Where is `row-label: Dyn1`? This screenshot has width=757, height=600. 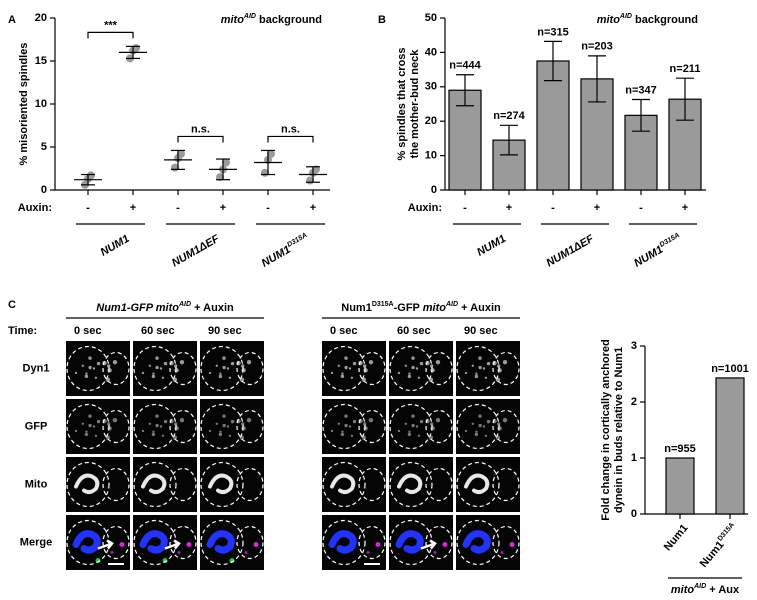 row-label: Dyn1 is located at coordinates (36, 368).